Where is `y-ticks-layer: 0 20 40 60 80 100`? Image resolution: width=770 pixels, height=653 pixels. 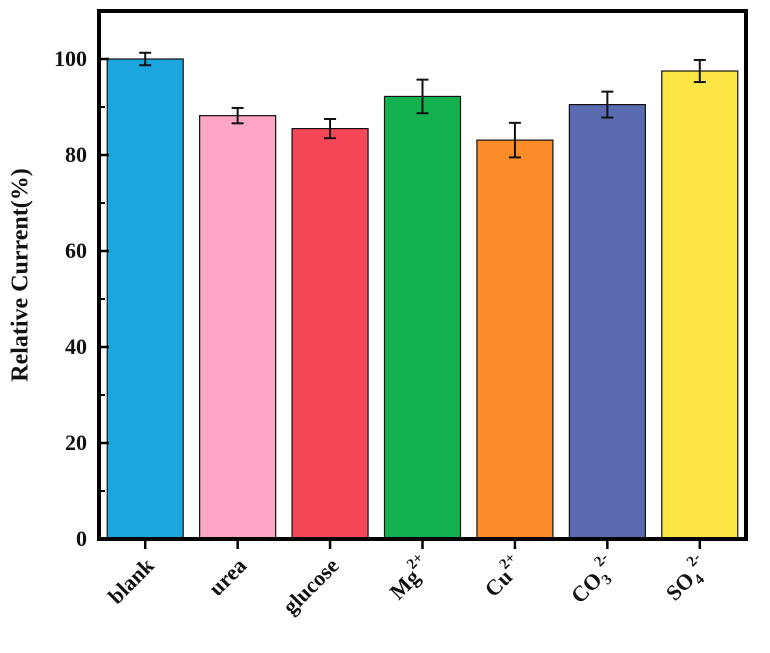
y-ticks-layer: 0 20 40 60 80 100 is located at coordinates (81, 298).